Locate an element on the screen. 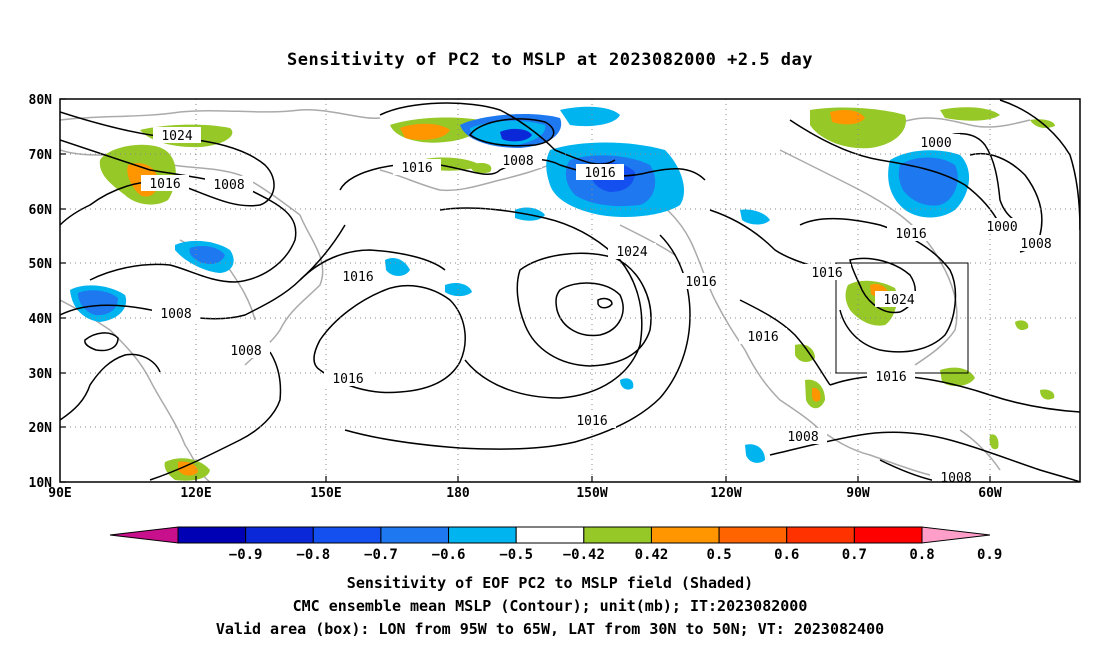 This screenshot has width=1100, height=650. colorbar-label: 0.9 is located at coordinates (989, 555).